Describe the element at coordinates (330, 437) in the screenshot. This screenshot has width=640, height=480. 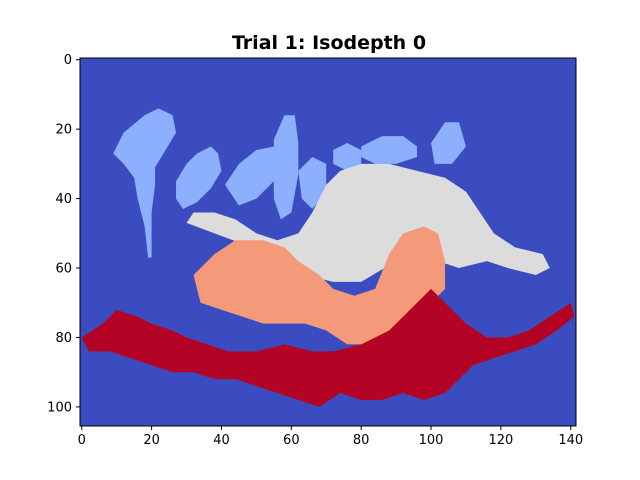
I see `x-axis: 0 20 40 60 80 100 120 140` at that location.